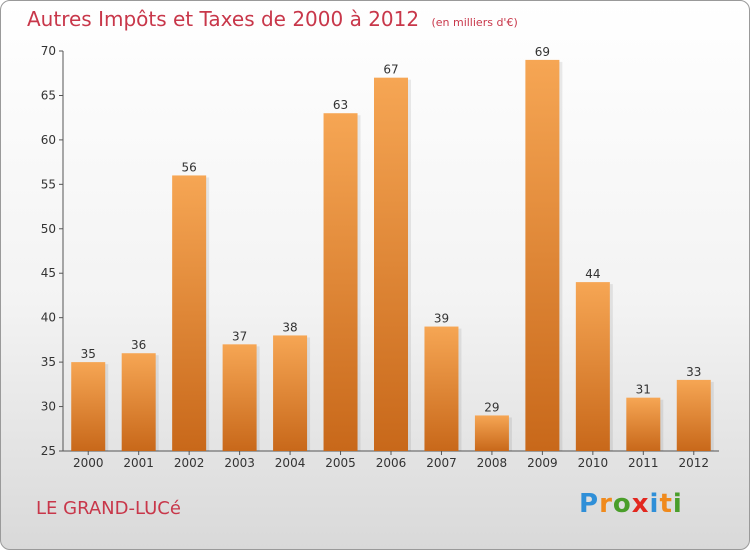 Image resolution: width=750 pixels, height=550 pixels. What do you see at coordinates (138, 345) in the screenshot?
I see `data-label-2001: 36` at bounding box center [138, 345].